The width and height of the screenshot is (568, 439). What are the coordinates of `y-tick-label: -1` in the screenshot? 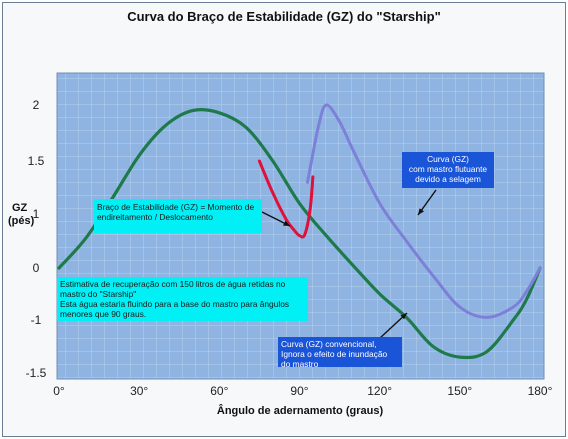 It's located at (36, 320).